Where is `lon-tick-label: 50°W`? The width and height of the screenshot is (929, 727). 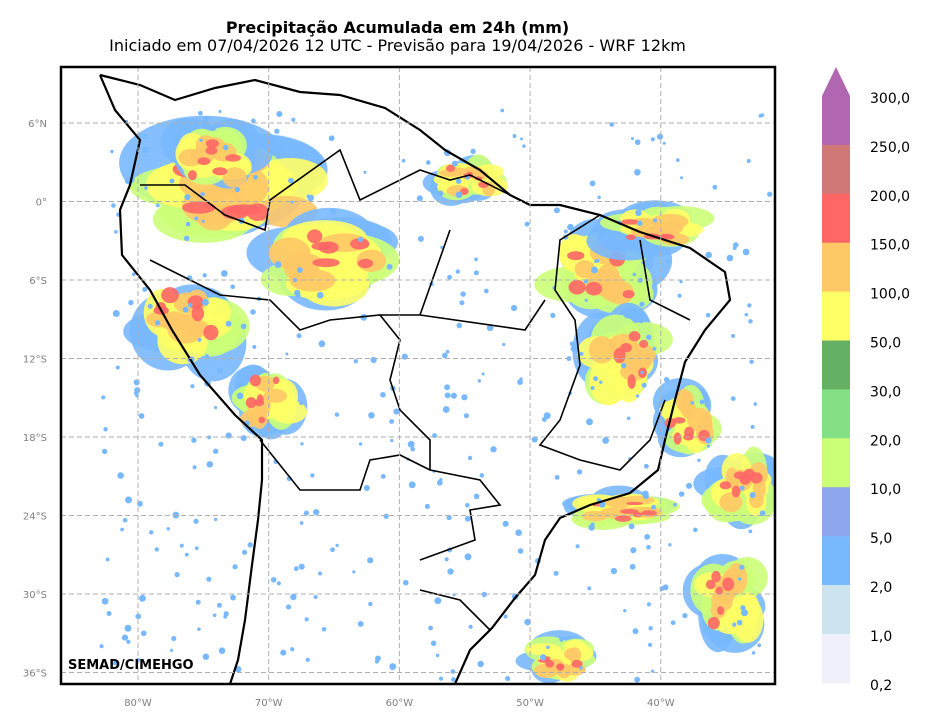
lon-tick-label: 50°W is located at coordinates (530, 703).